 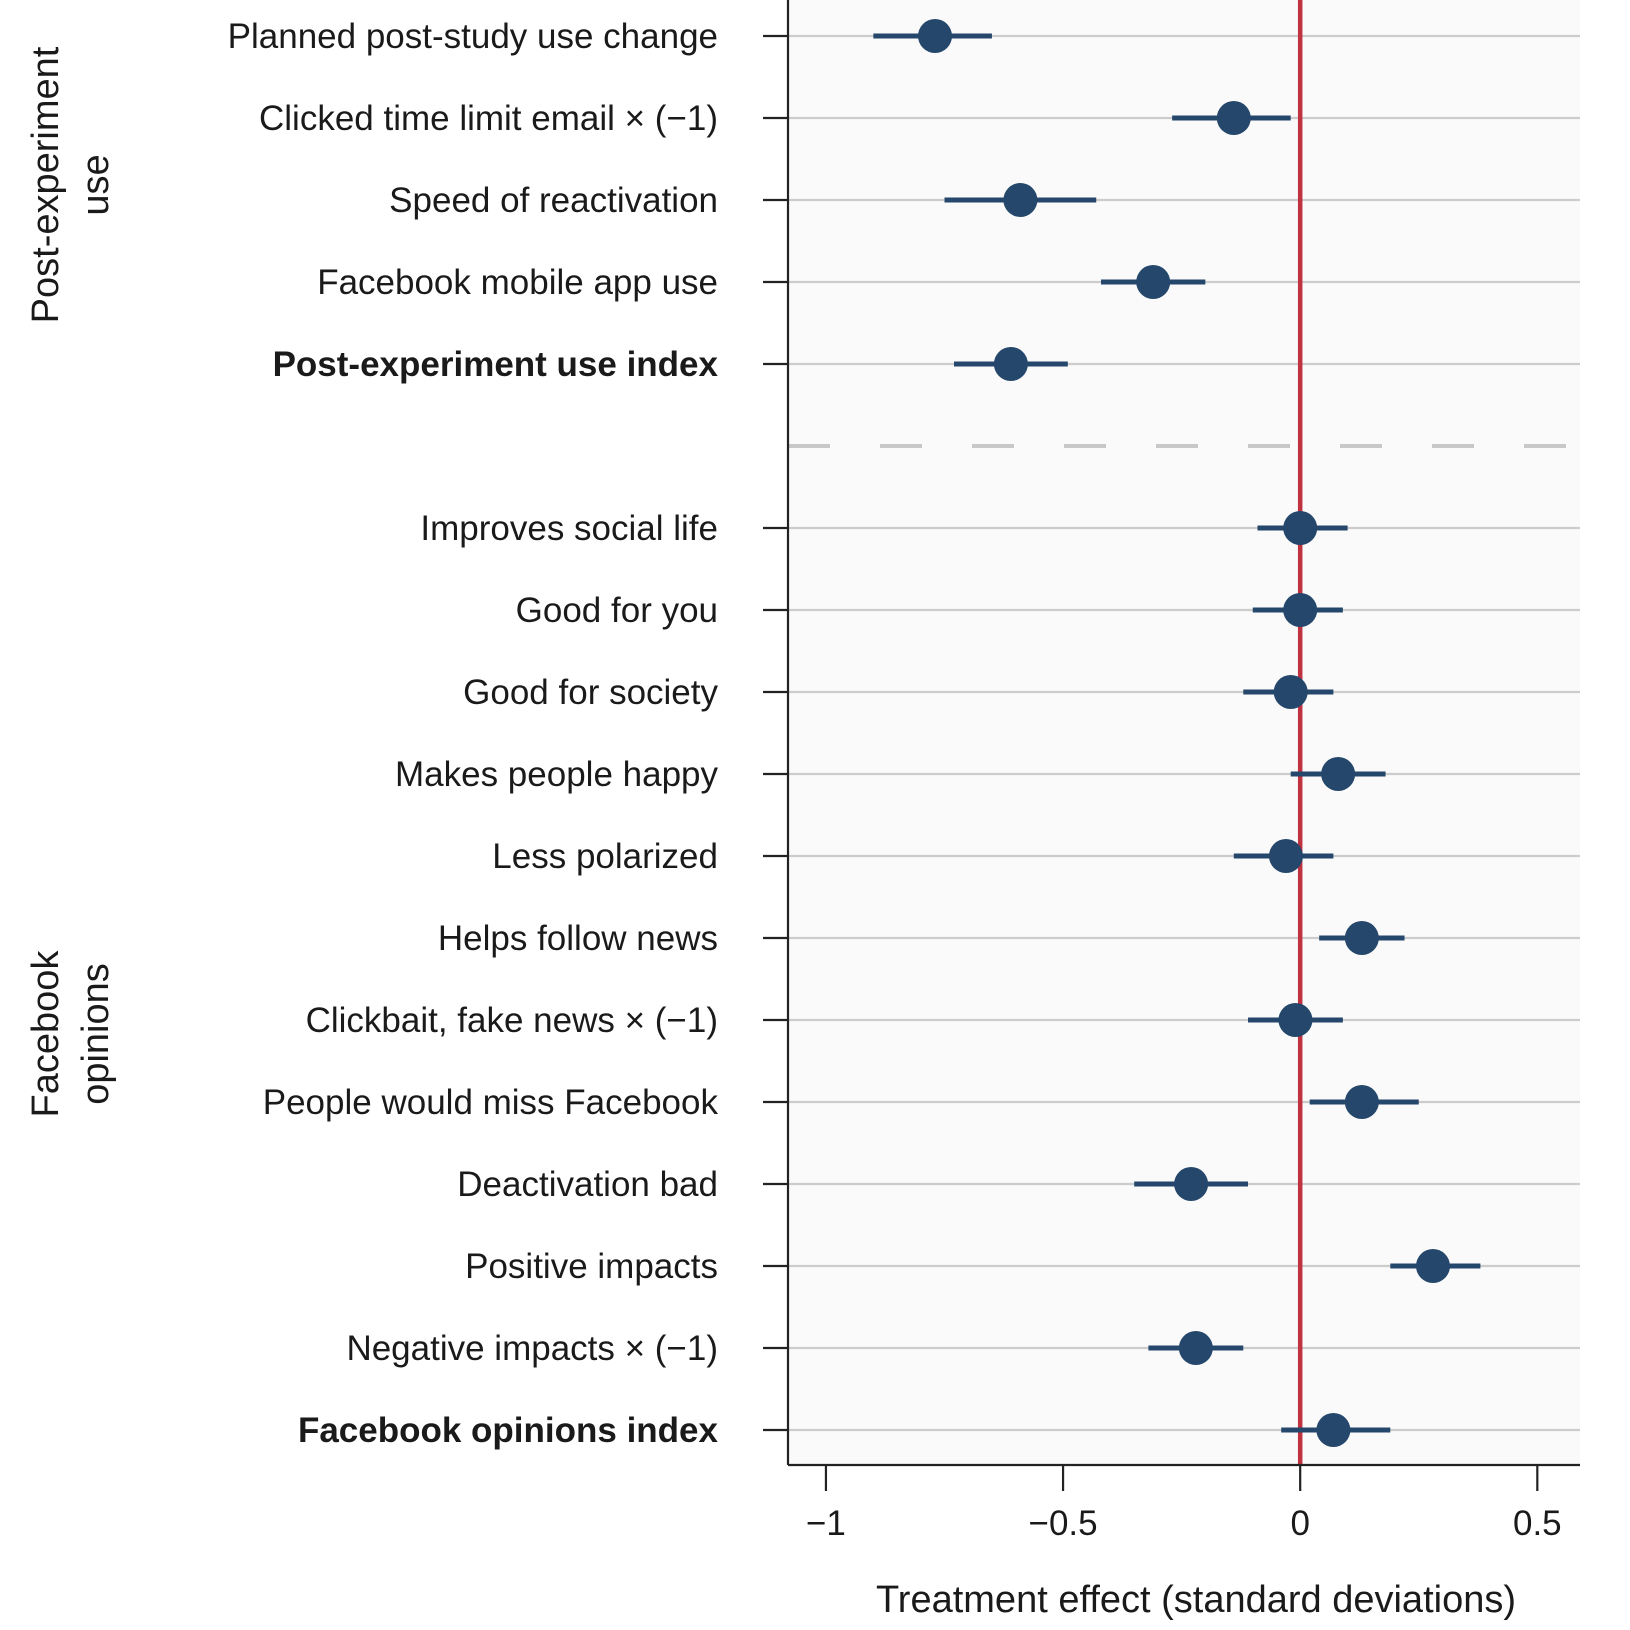 I want to click on row-label: Makes people happy, so click(x=556, y=774).